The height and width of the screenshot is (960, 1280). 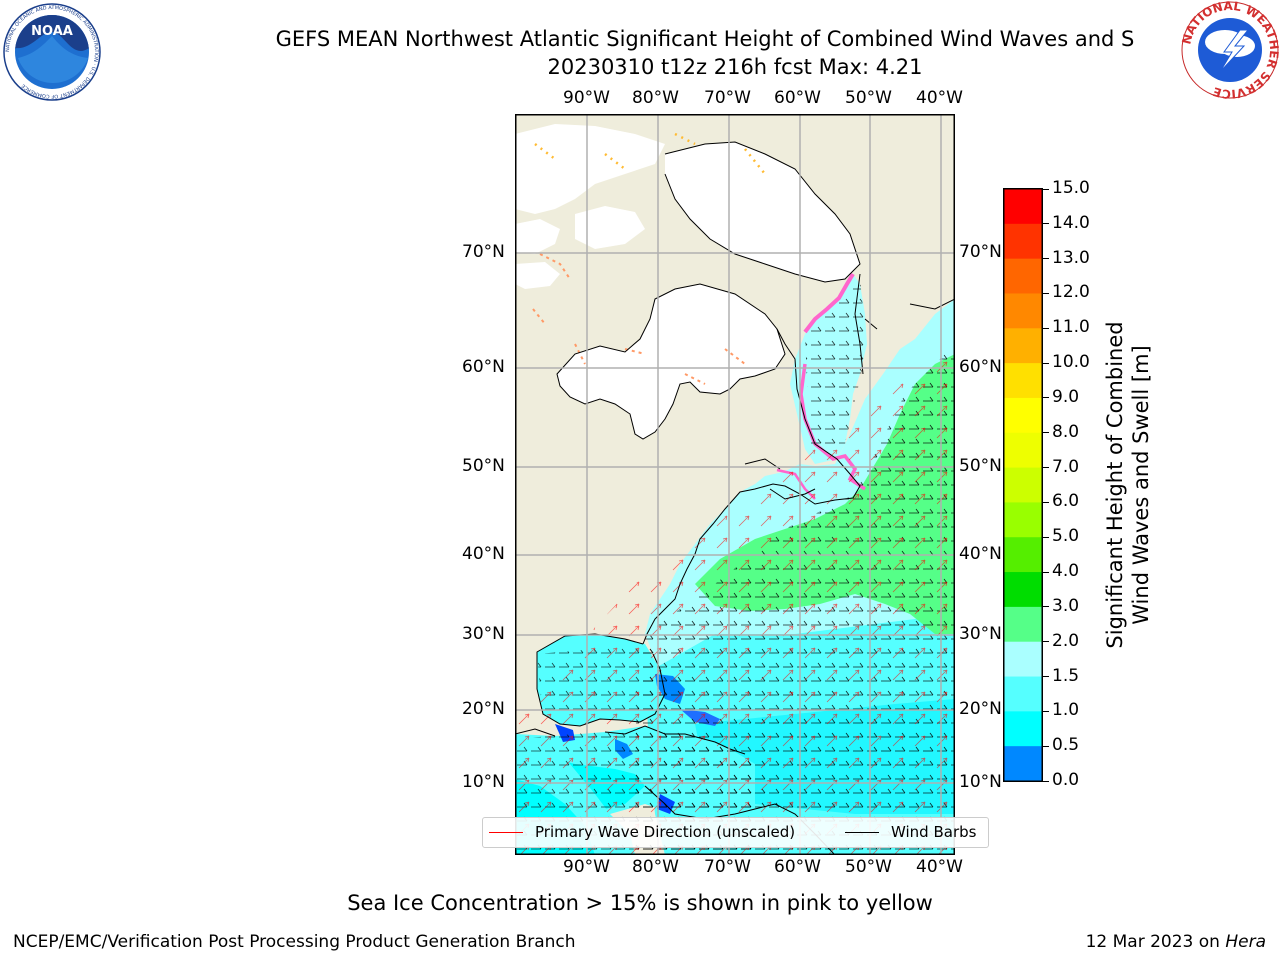 What do you see at coordinates (1066, 536) in the screenshot?
I see `colorbar-tick-label: 5.0` at bounding box center [1066, 536].